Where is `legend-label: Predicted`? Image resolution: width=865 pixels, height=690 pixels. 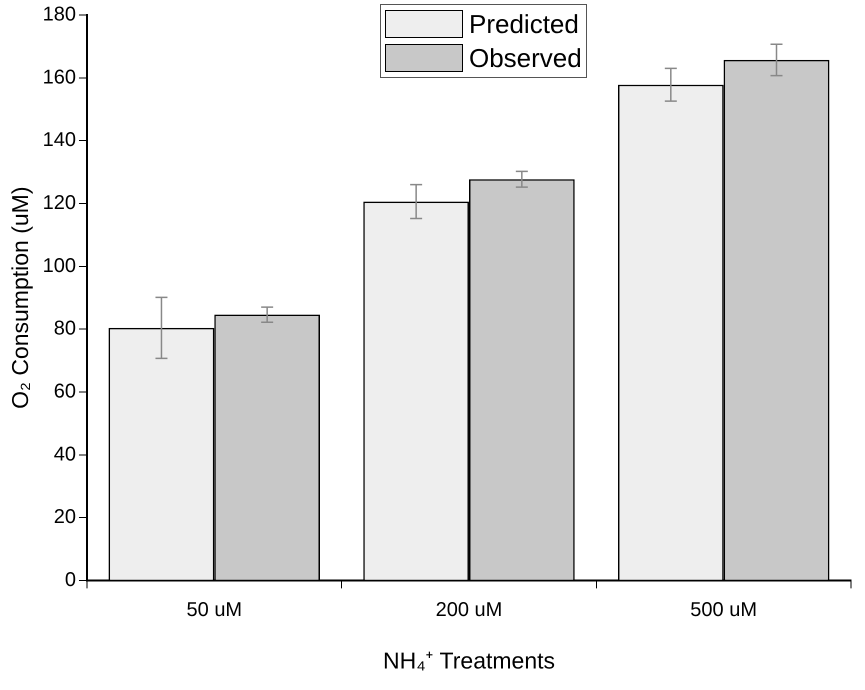 legend-label: Predicted is located at coordinates (524, 24).